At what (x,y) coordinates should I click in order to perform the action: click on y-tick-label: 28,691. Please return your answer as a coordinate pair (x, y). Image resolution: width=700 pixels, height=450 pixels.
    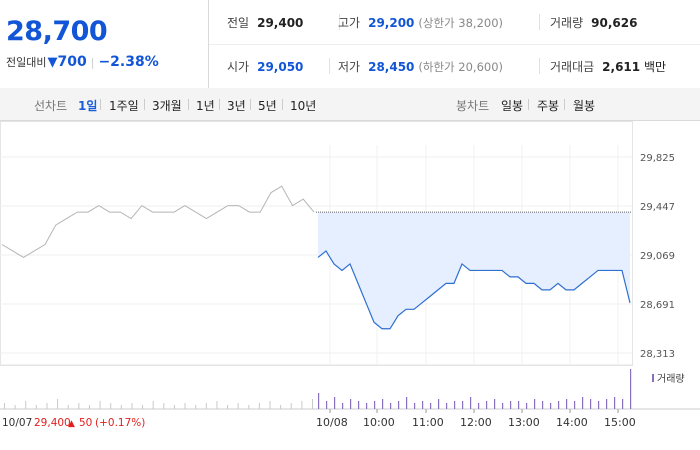
    Looking at the image, I should click on (657, 305).